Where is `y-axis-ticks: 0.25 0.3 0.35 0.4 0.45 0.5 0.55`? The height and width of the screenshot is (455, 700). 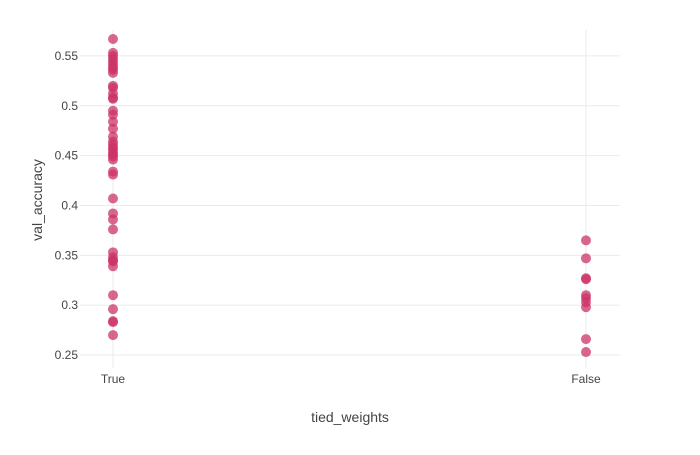
y-axis-ticks: 0.25 0.3 0.35 0.4 0.45 0.5 0.55 is located at coordinates (67, 205).